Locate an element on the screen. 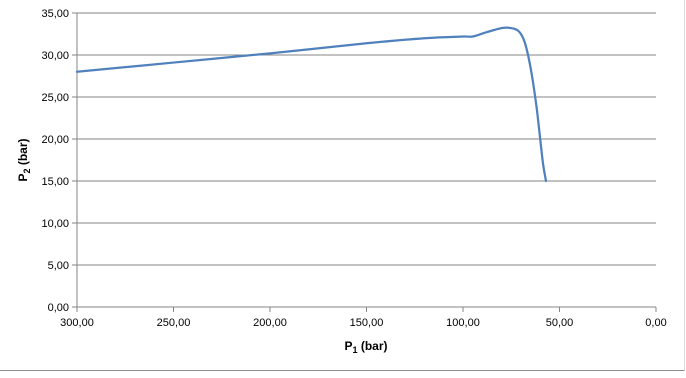  x-tick-label: 150,00 is located at coordinates (367, 323).